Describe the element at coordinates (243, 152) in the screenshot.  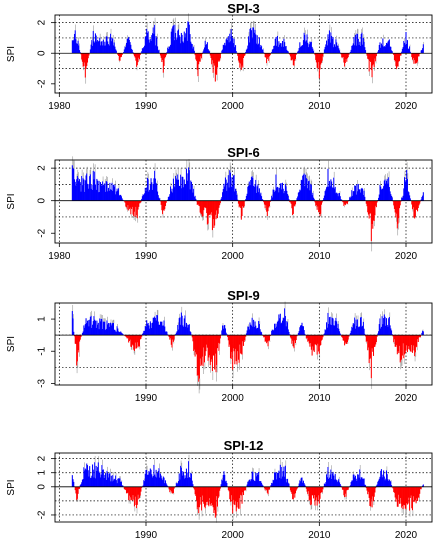
I see `panel-title: SPI-6` at that location.